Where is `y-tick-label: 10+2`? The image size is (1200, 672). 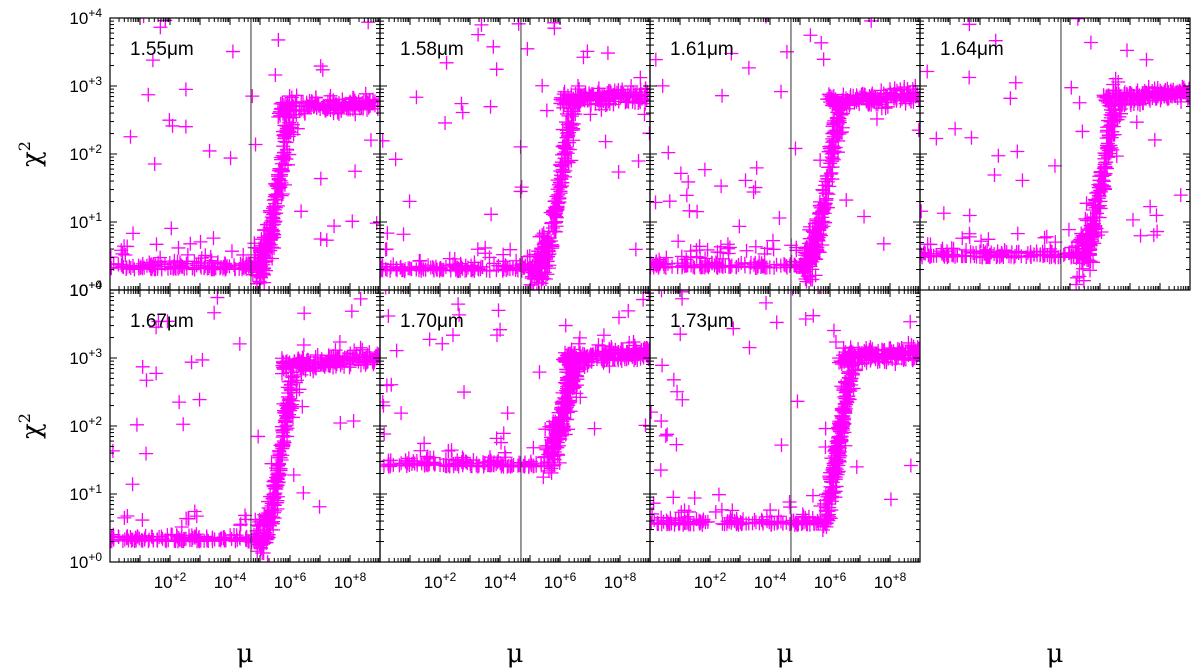 y-tick-label: 10+2 is located at coordinates (85, 153).